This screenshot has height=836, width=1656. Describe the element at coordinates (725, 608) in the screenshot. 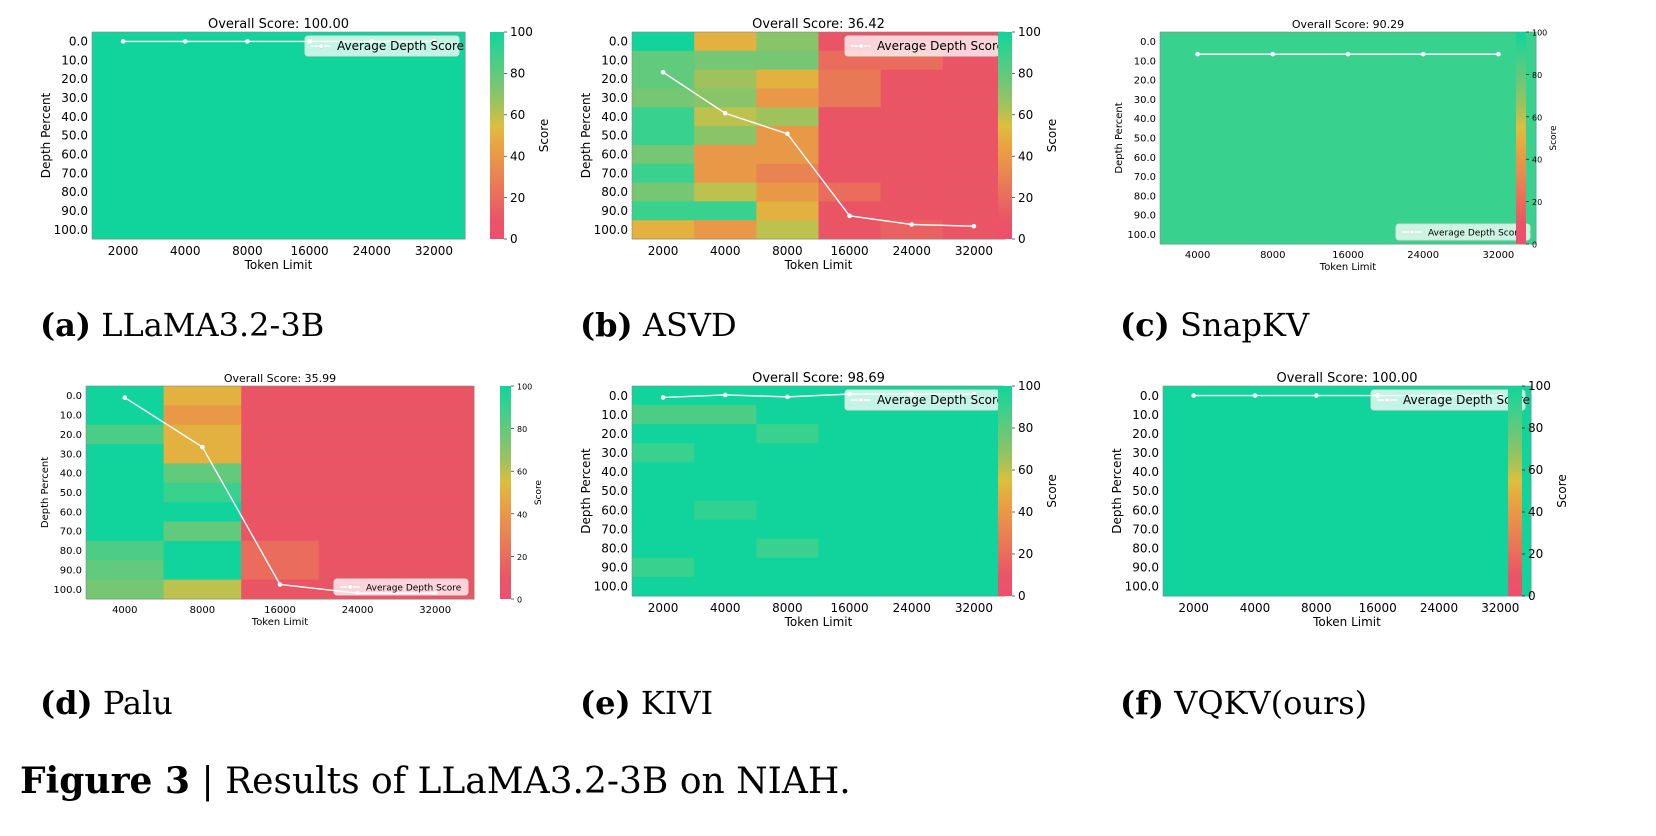

I see `x-tick-label: 4000` at that location.